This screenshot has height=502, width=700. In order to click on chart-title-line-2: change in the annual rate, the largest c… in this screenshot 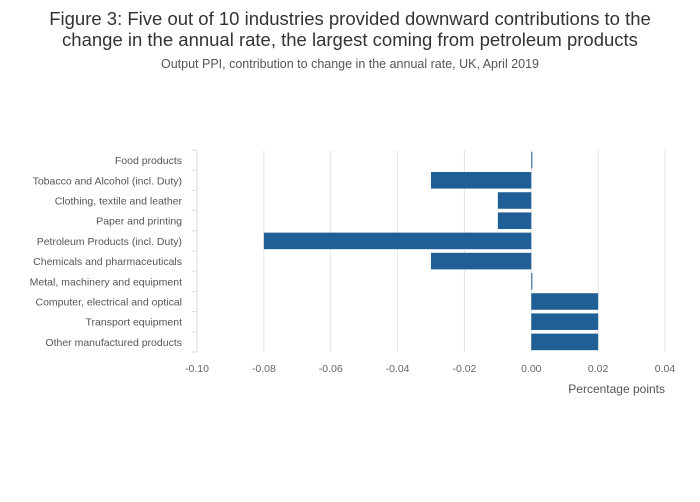, I will do `click(350, 39)`.